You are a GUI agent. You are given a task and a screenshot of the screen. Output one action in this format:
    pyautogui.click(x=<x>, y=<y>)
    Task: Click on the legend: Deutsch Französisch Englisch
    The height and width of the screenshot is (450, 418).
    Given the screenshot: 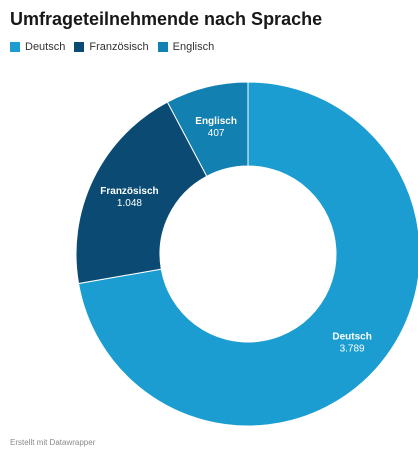 What is the action you would take?
    pyautogui.click(x=116, y=47)
    